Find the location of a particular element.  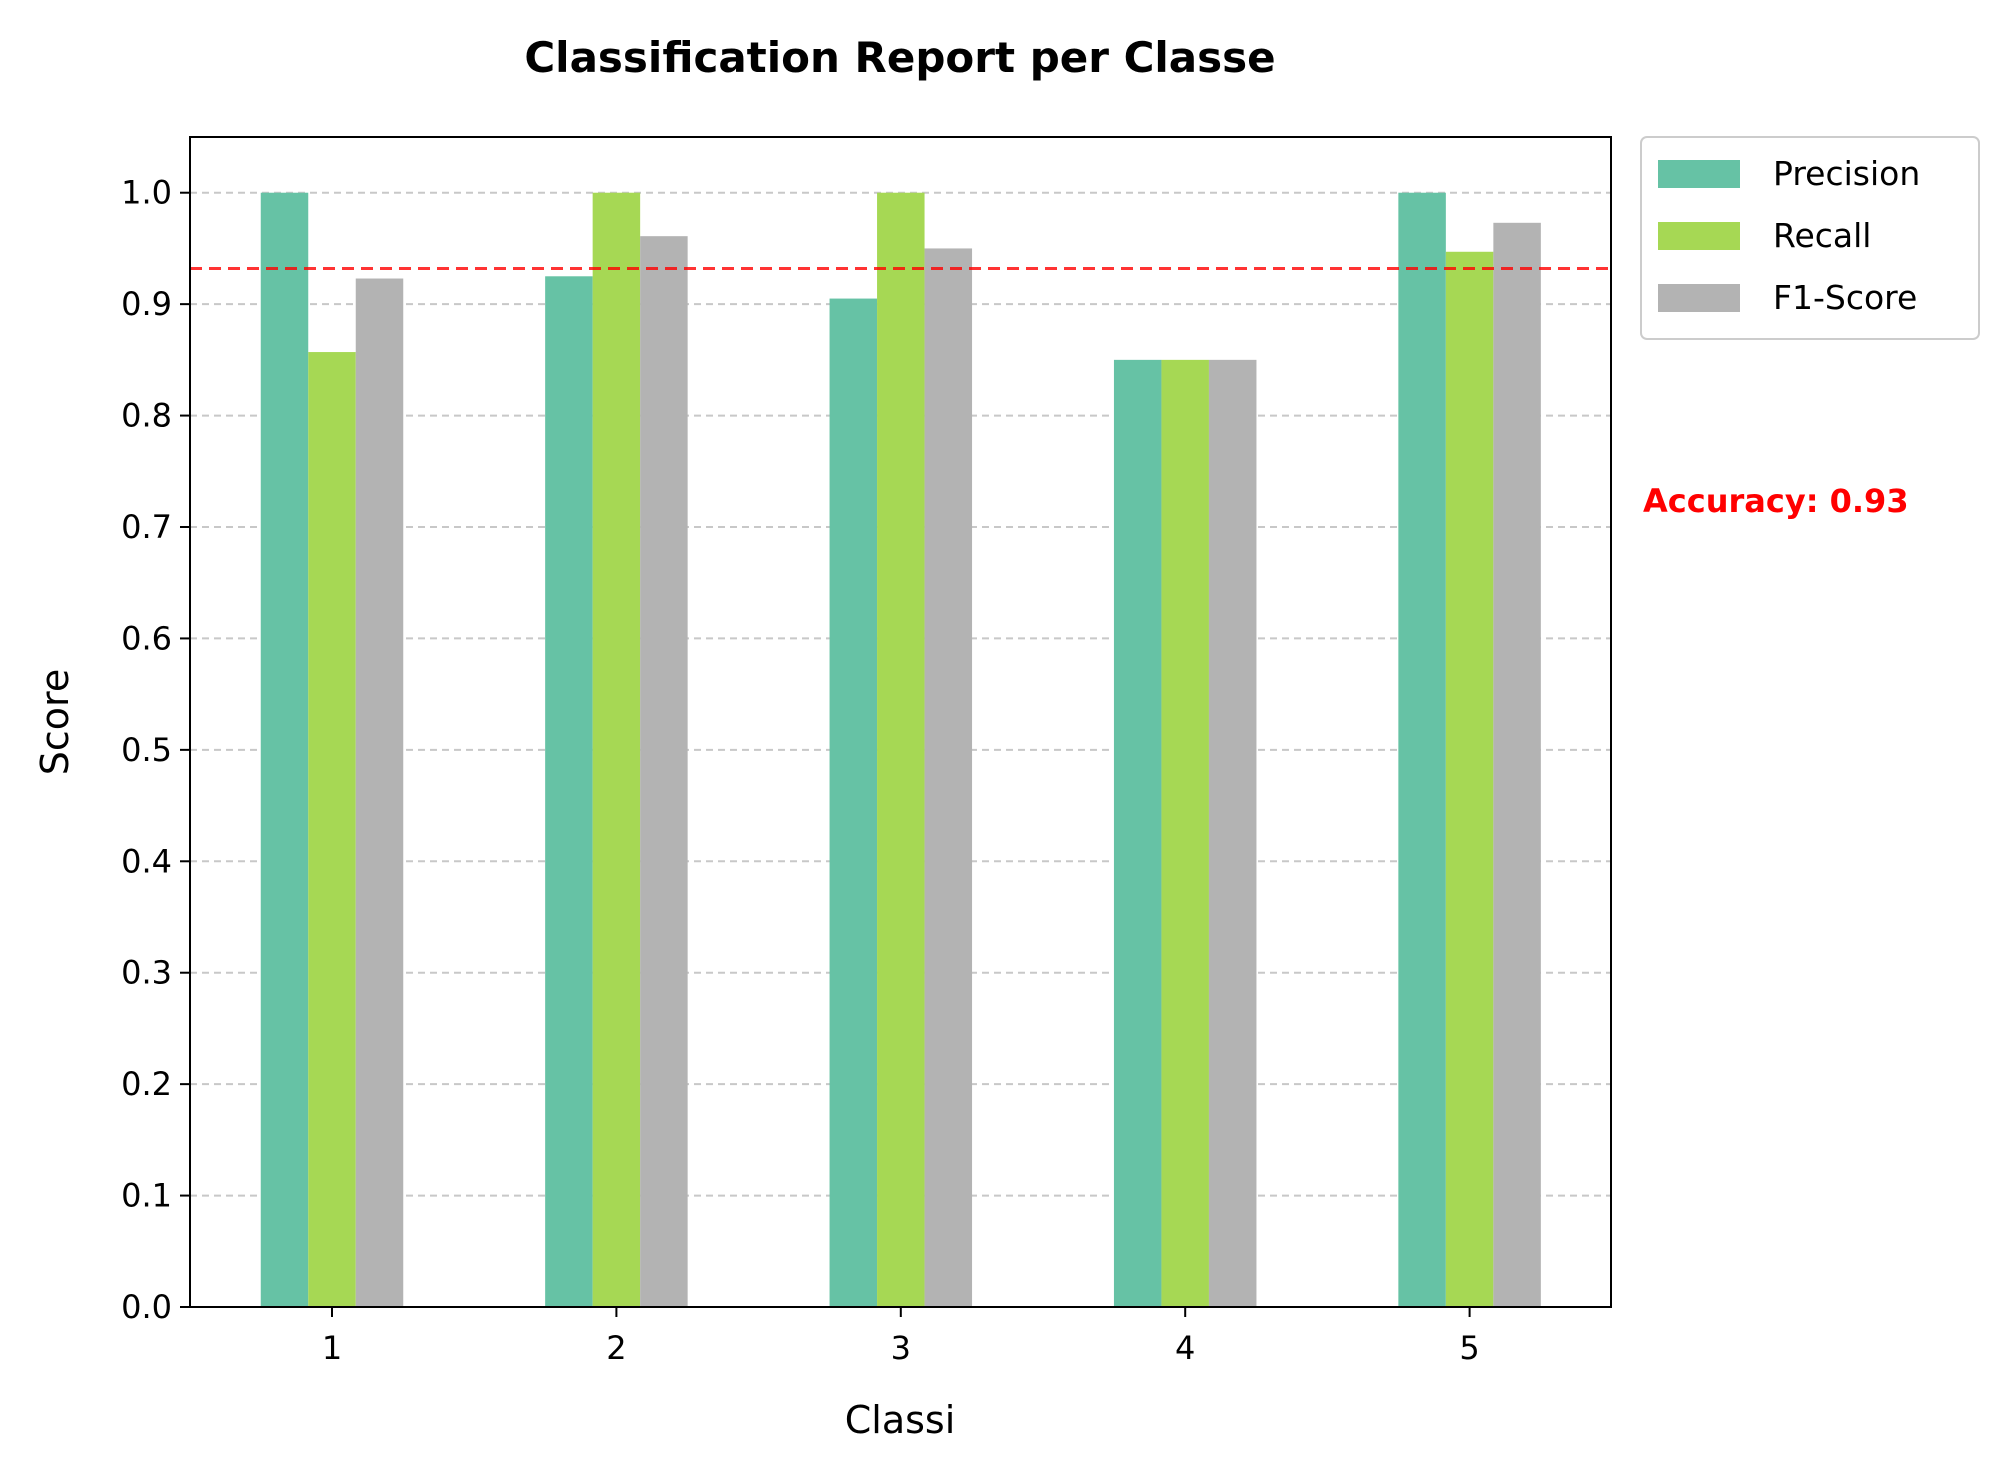

accuracy-label: Accuracy: 0.93 is located at coordinates (1776, 501).